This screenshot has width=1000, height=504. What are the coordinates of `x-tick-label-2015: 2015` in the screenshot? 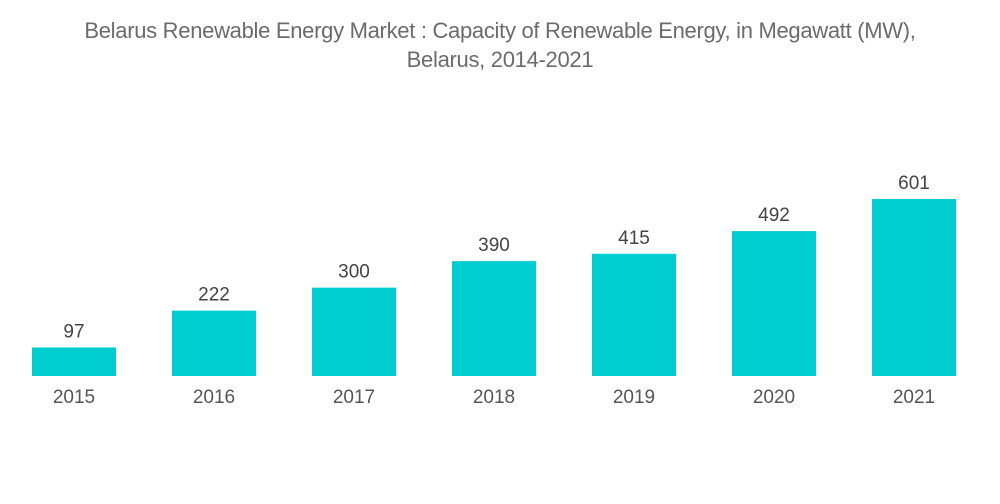 It's located at (74, 397).